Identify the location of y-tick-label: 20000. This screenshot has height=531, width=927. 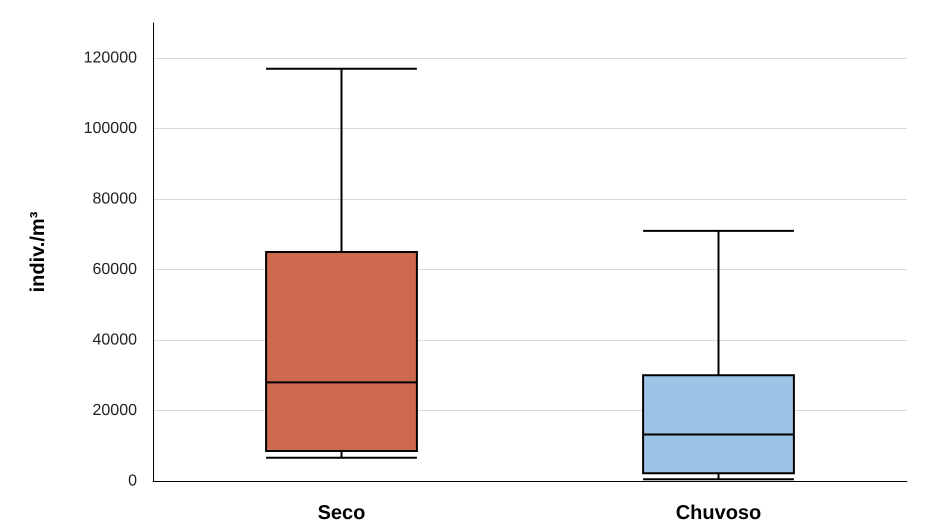
(115, 411).